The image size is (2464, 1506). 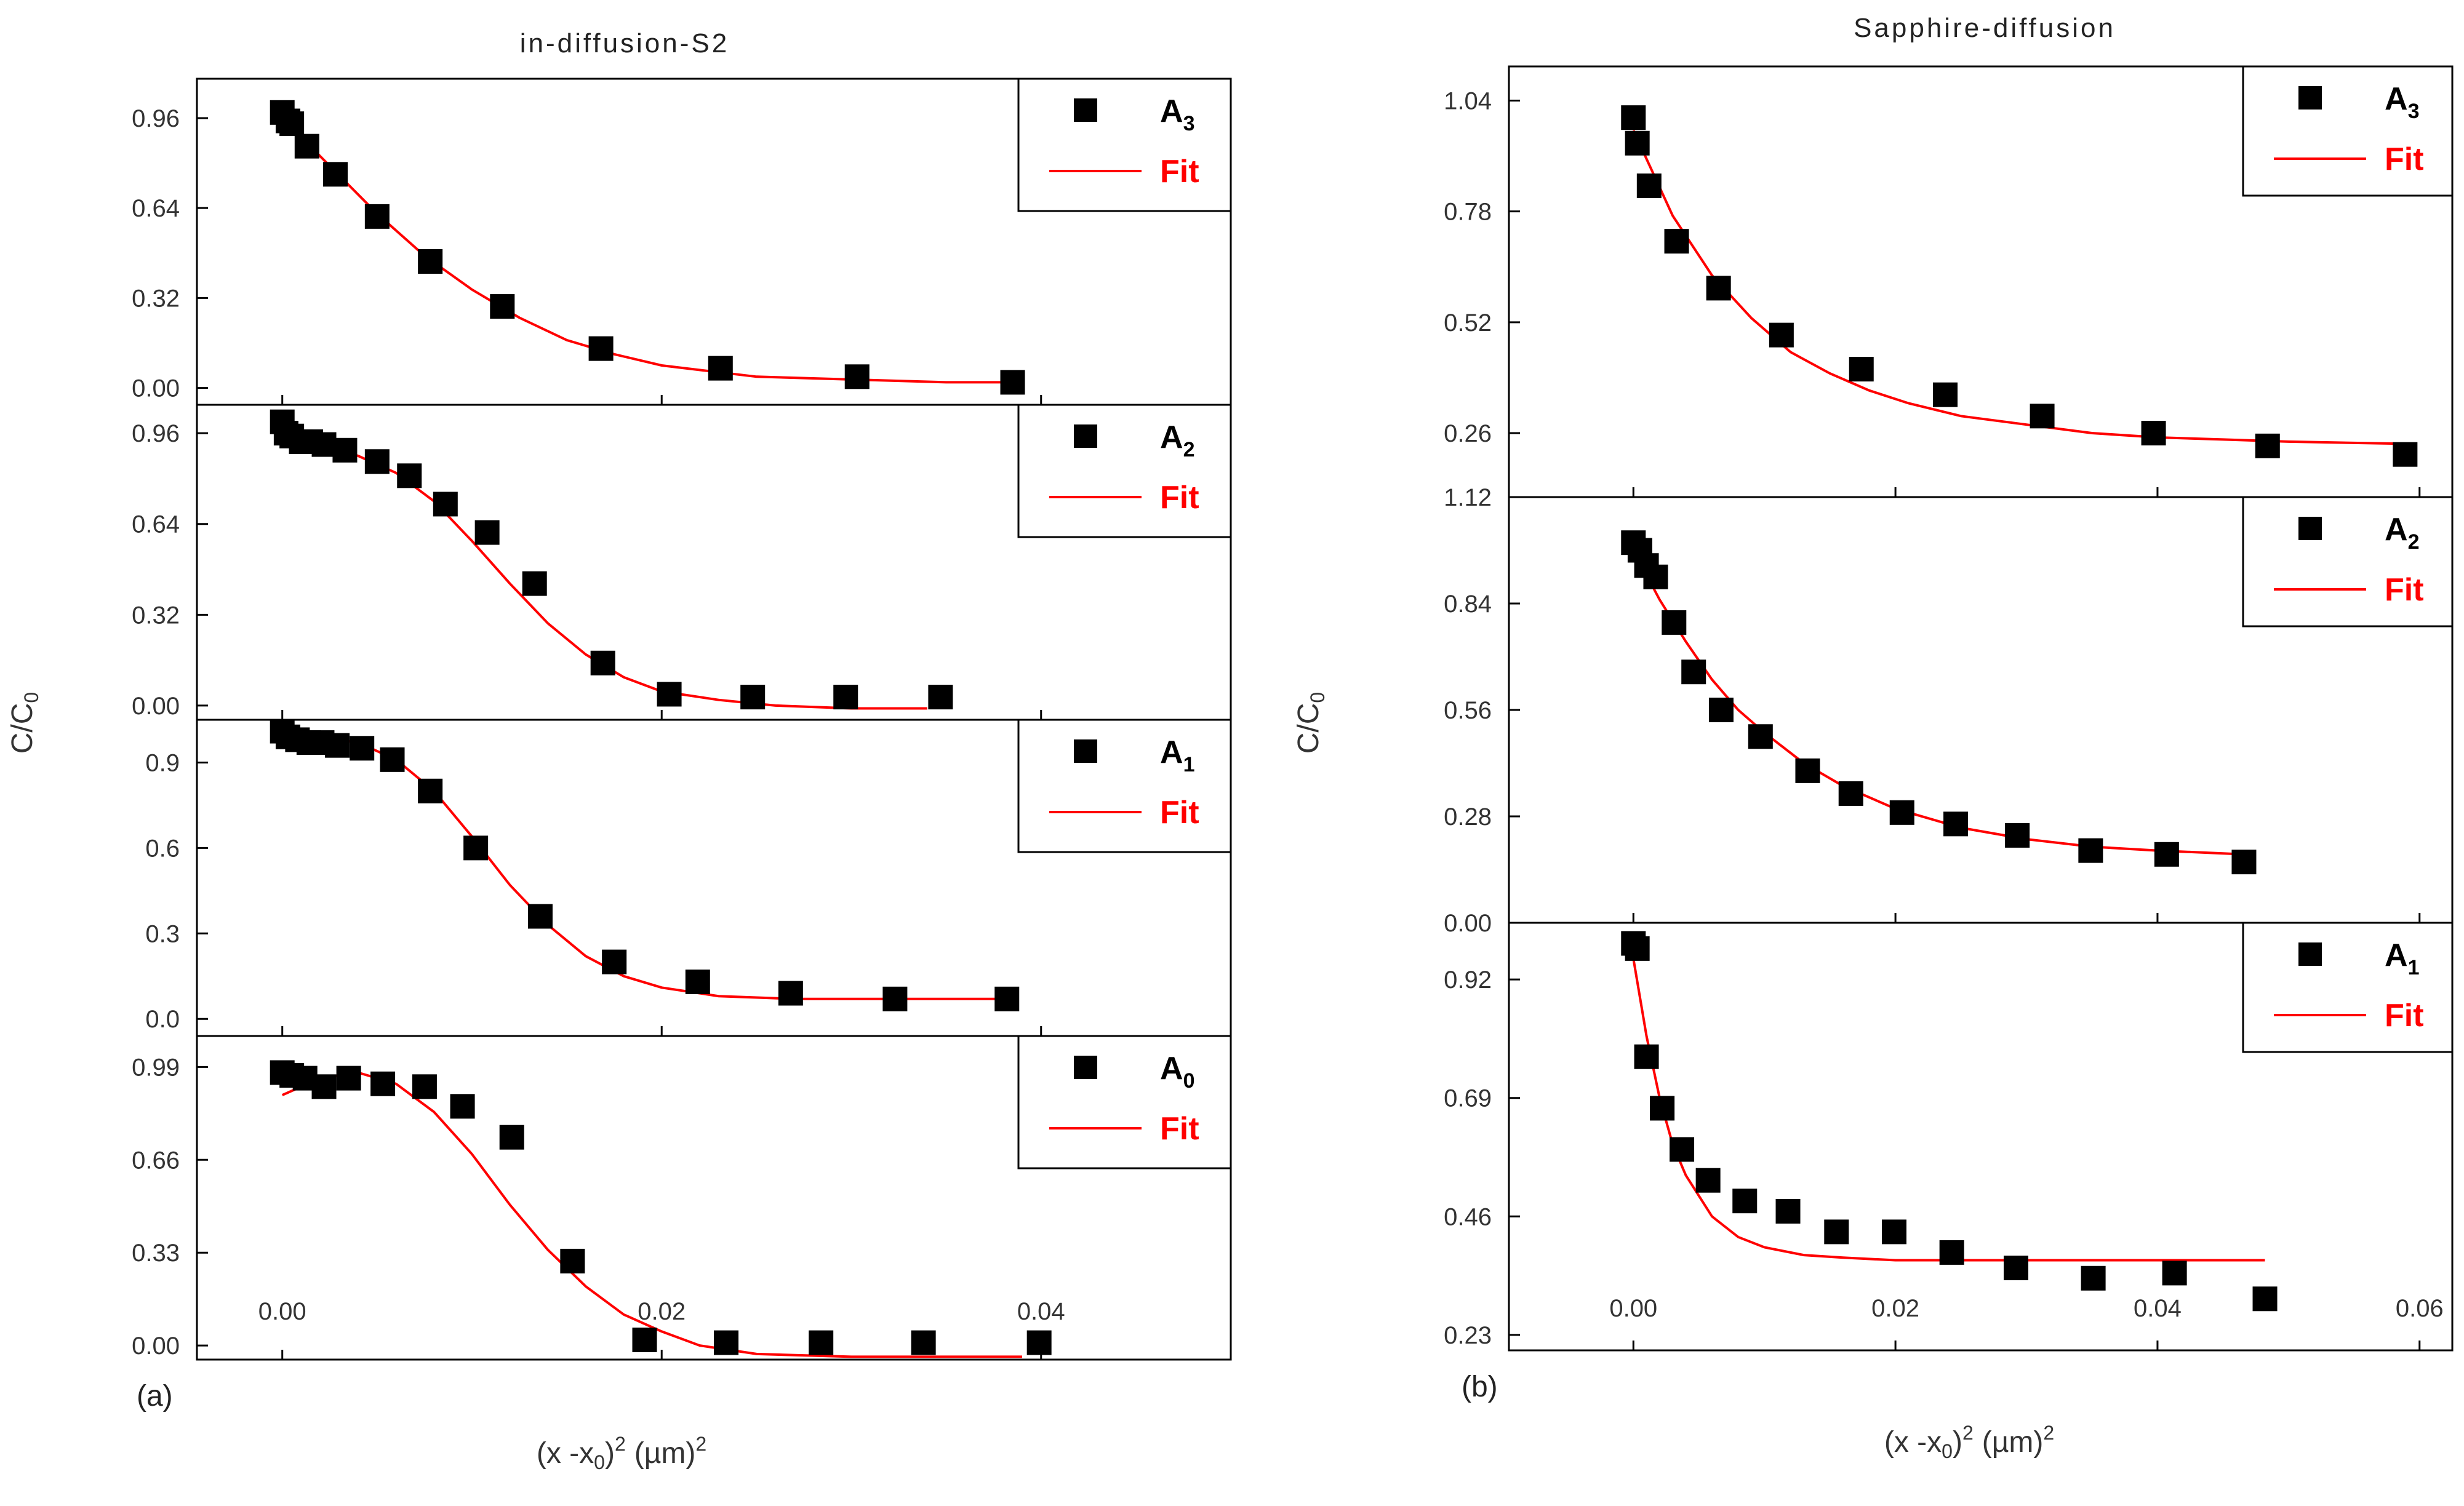 I want to click on y-tick-label: 0.6, so click(x=162, y=849).